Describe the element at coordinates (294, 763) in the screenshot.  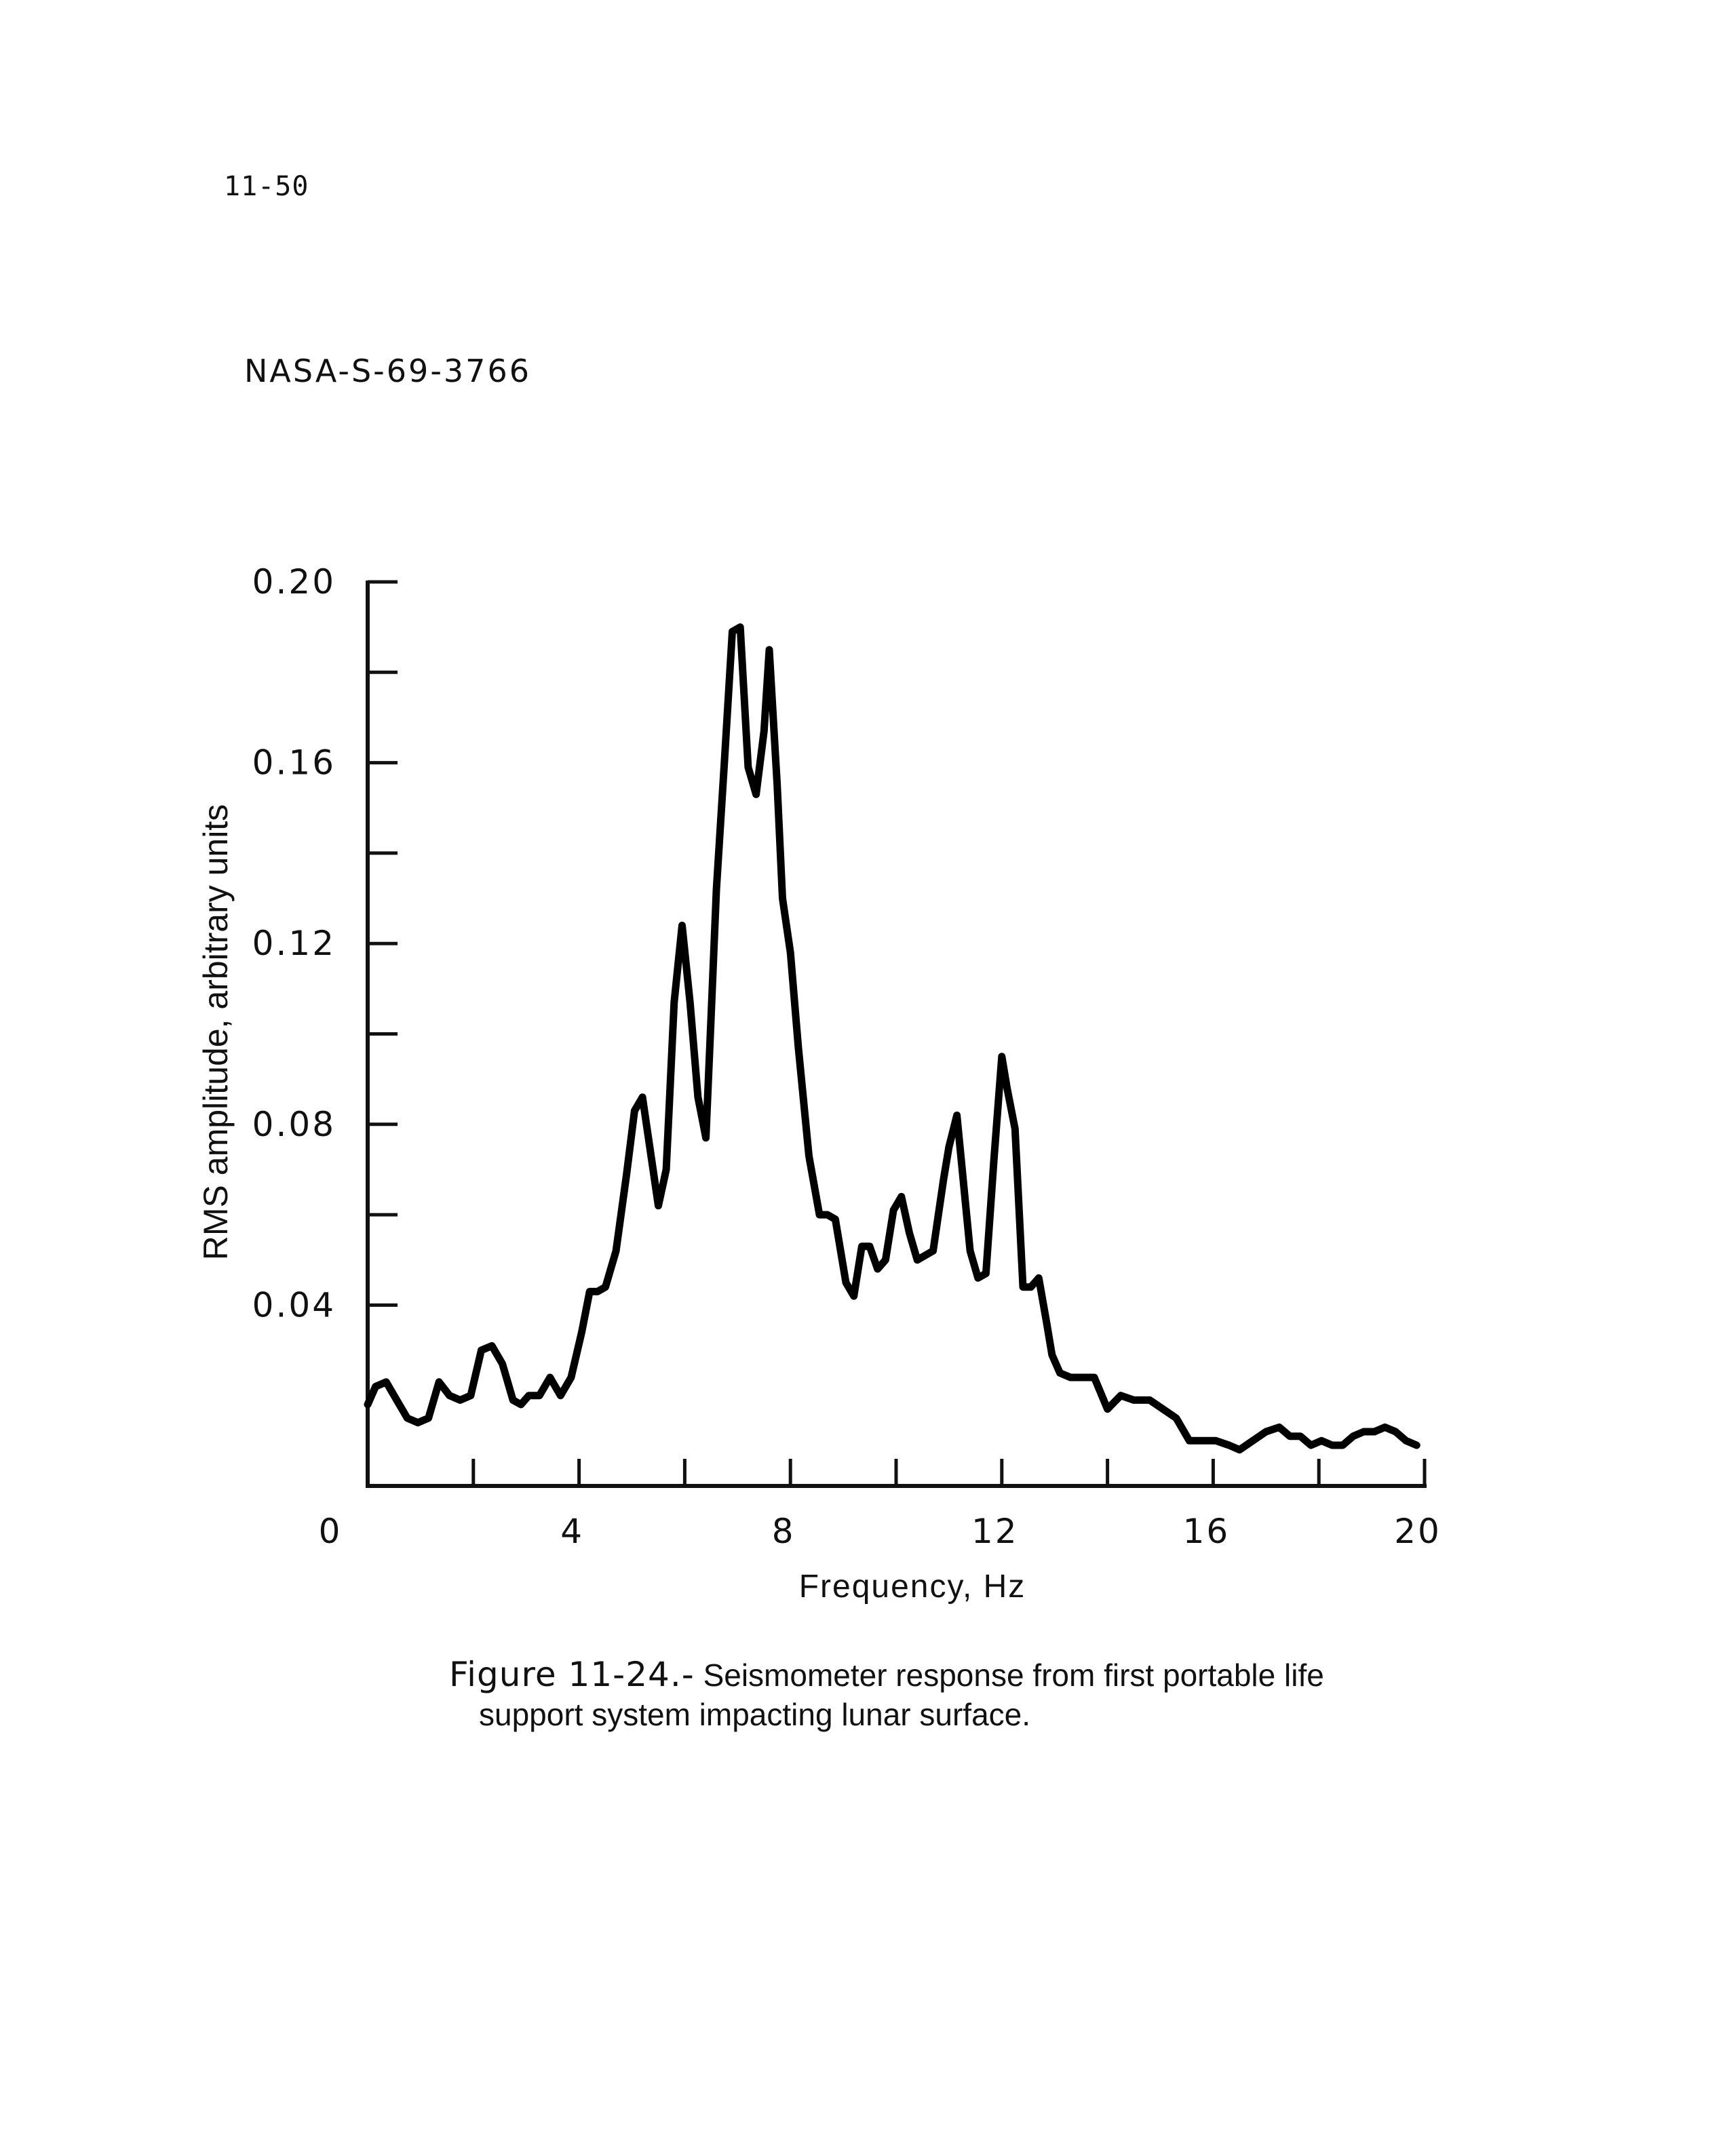
I see `y-tick-label: 0.16` at that location.